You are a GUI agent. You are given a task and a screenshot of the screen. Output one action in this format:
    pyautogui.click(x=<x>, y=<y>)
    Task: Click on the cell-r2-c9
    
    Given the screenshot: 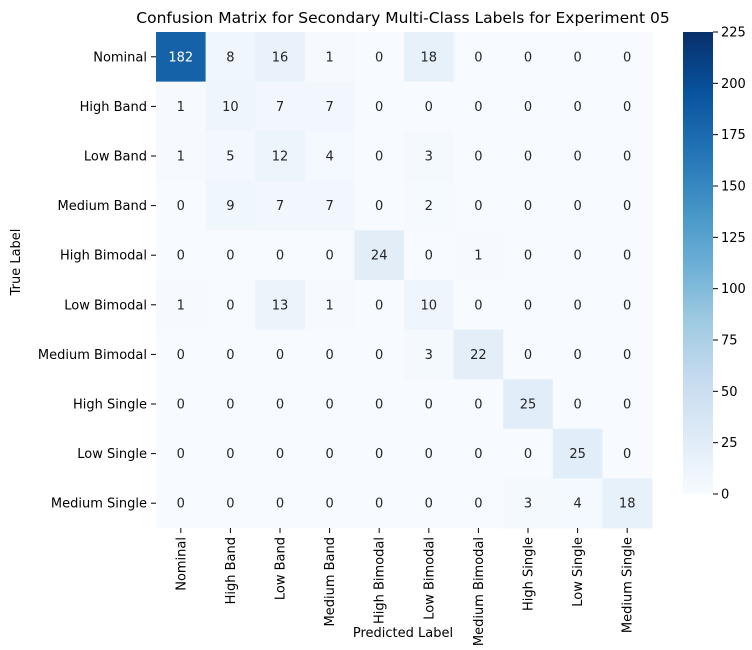 What is the action you would take?
    pyautogui.click(x=627, y=156)
    